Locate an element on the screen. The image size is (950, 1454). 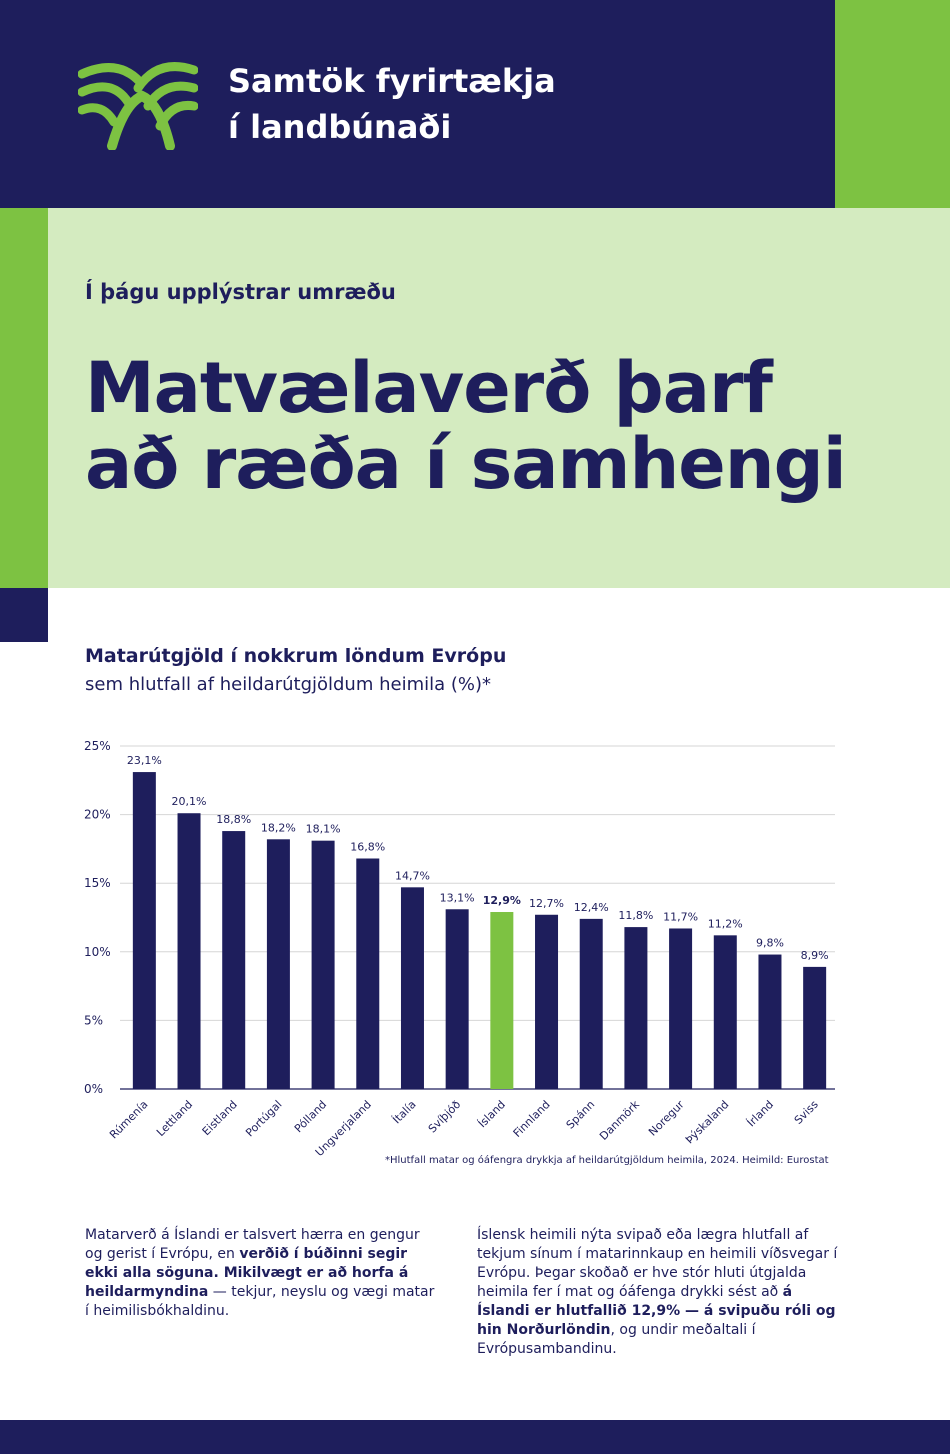
y-tick-label: 20% is located at coordinates (97, 815).